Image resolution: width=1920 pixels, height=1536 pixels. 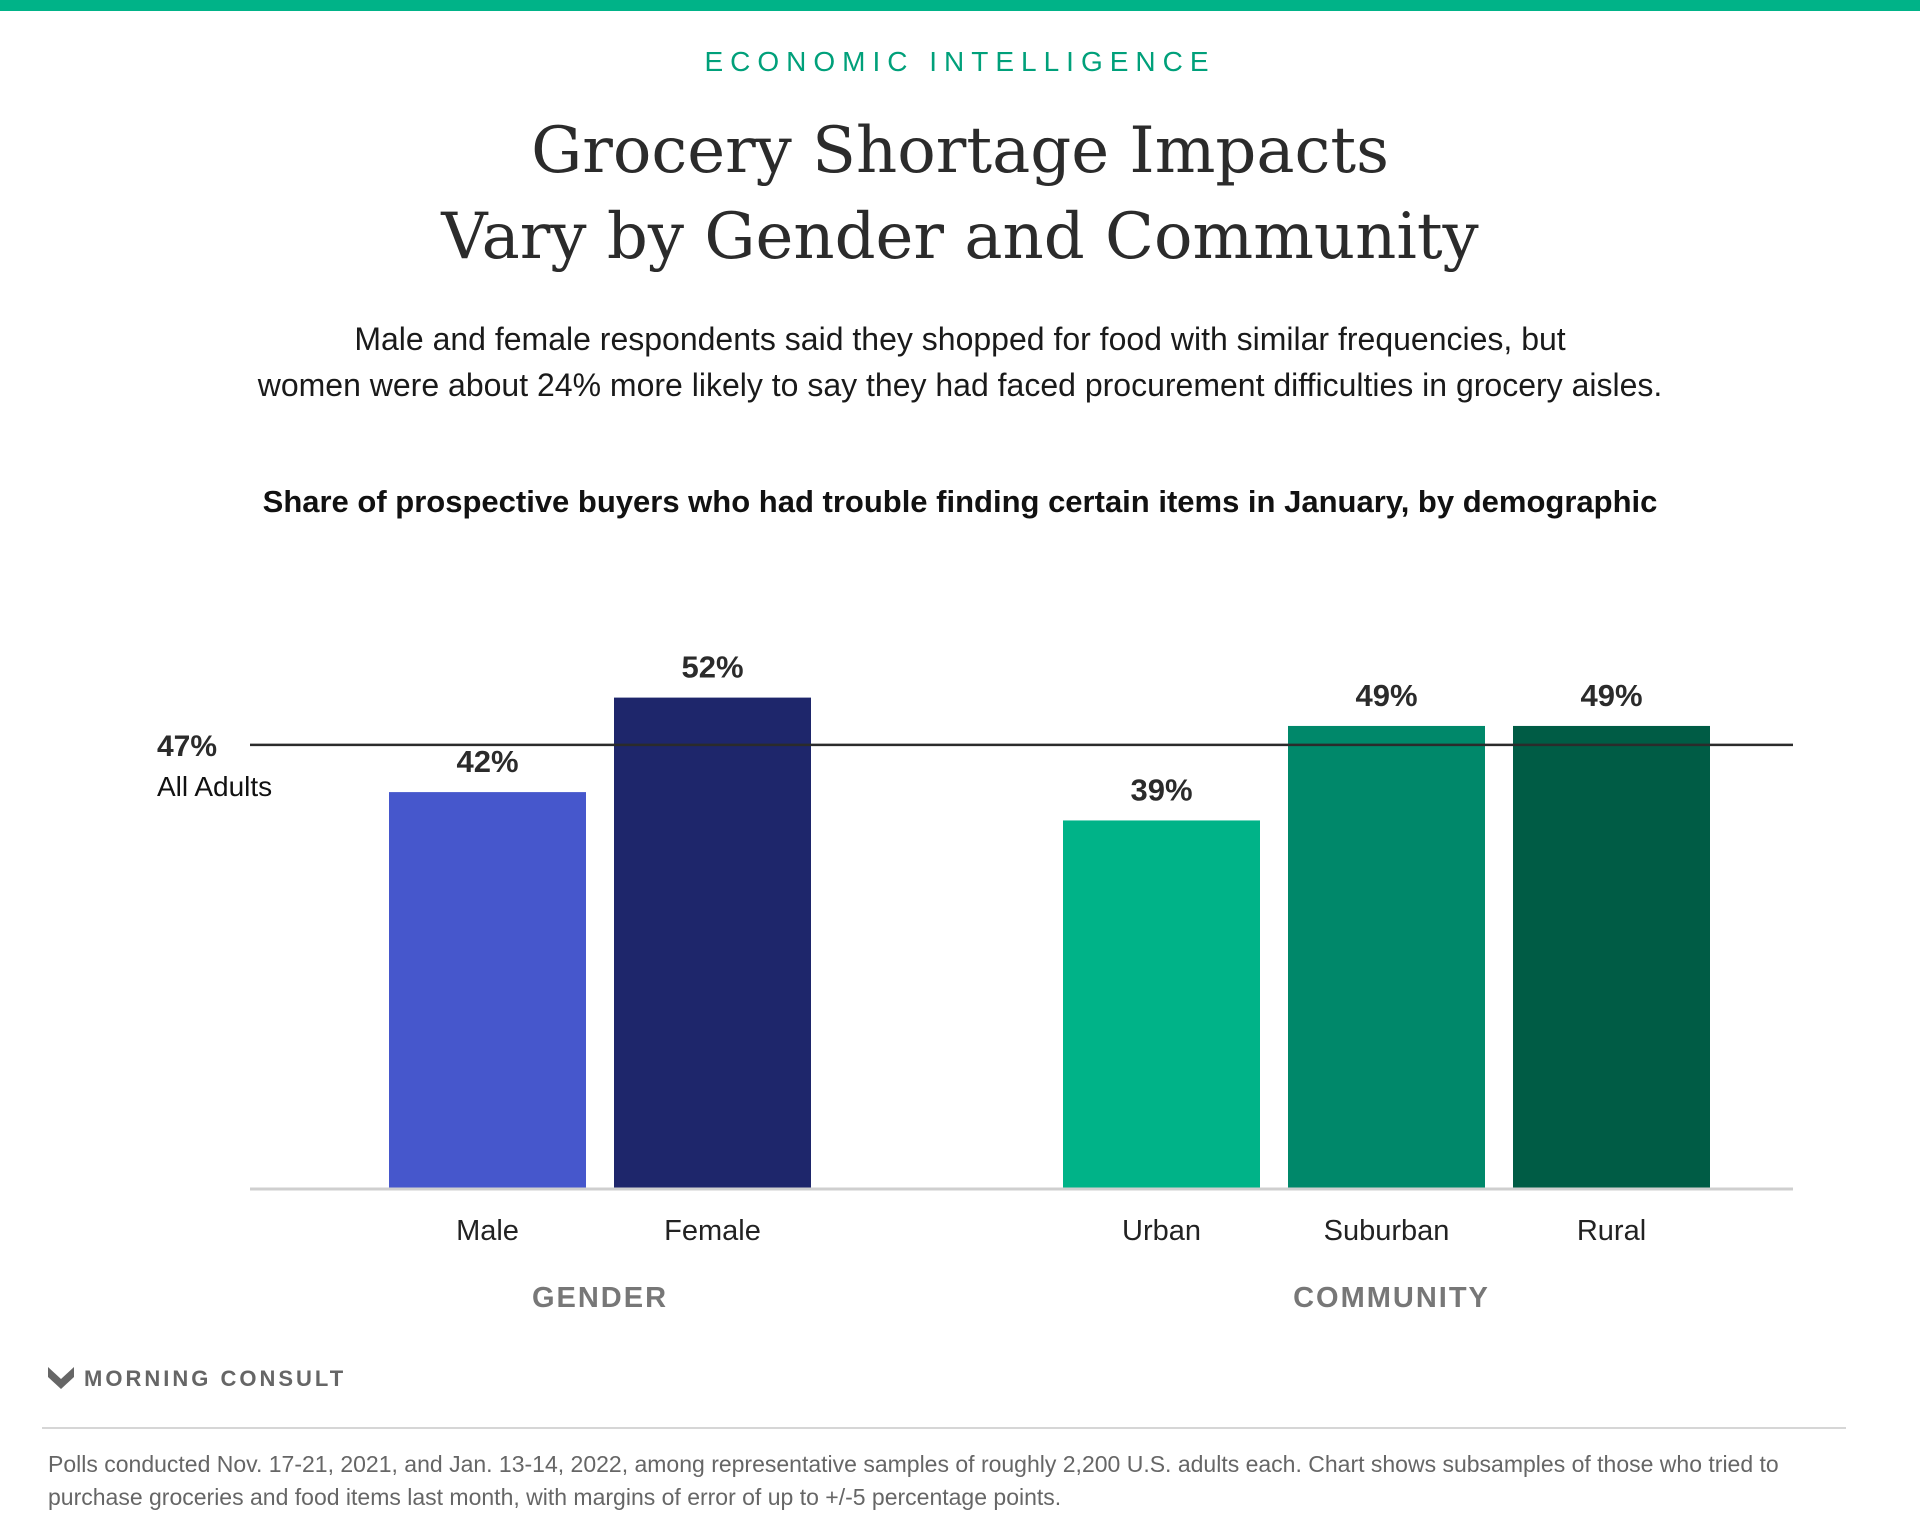 I want to click on bar-rural, so click(x=1611, y=957).